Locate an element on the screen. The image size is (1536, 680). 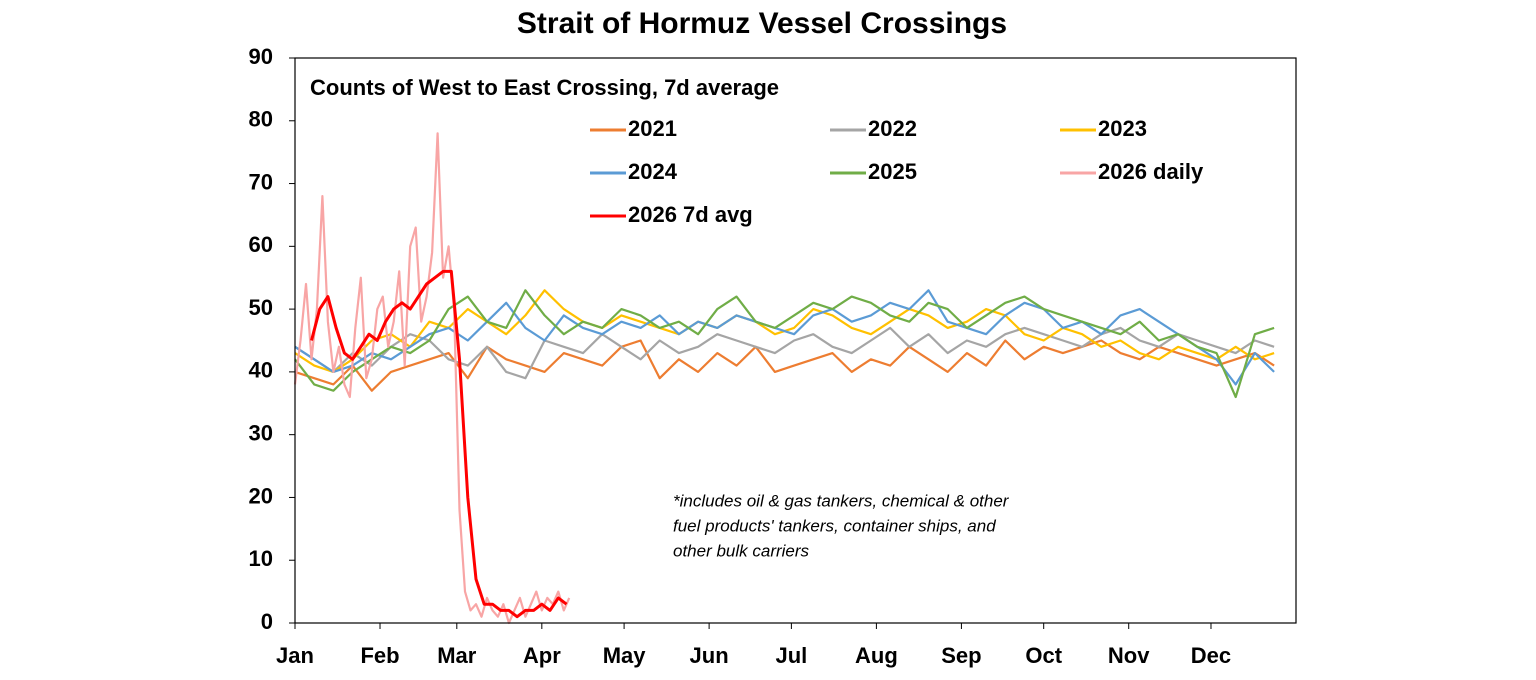
x-tick-label: Mar is located at coordinates (457, 655).